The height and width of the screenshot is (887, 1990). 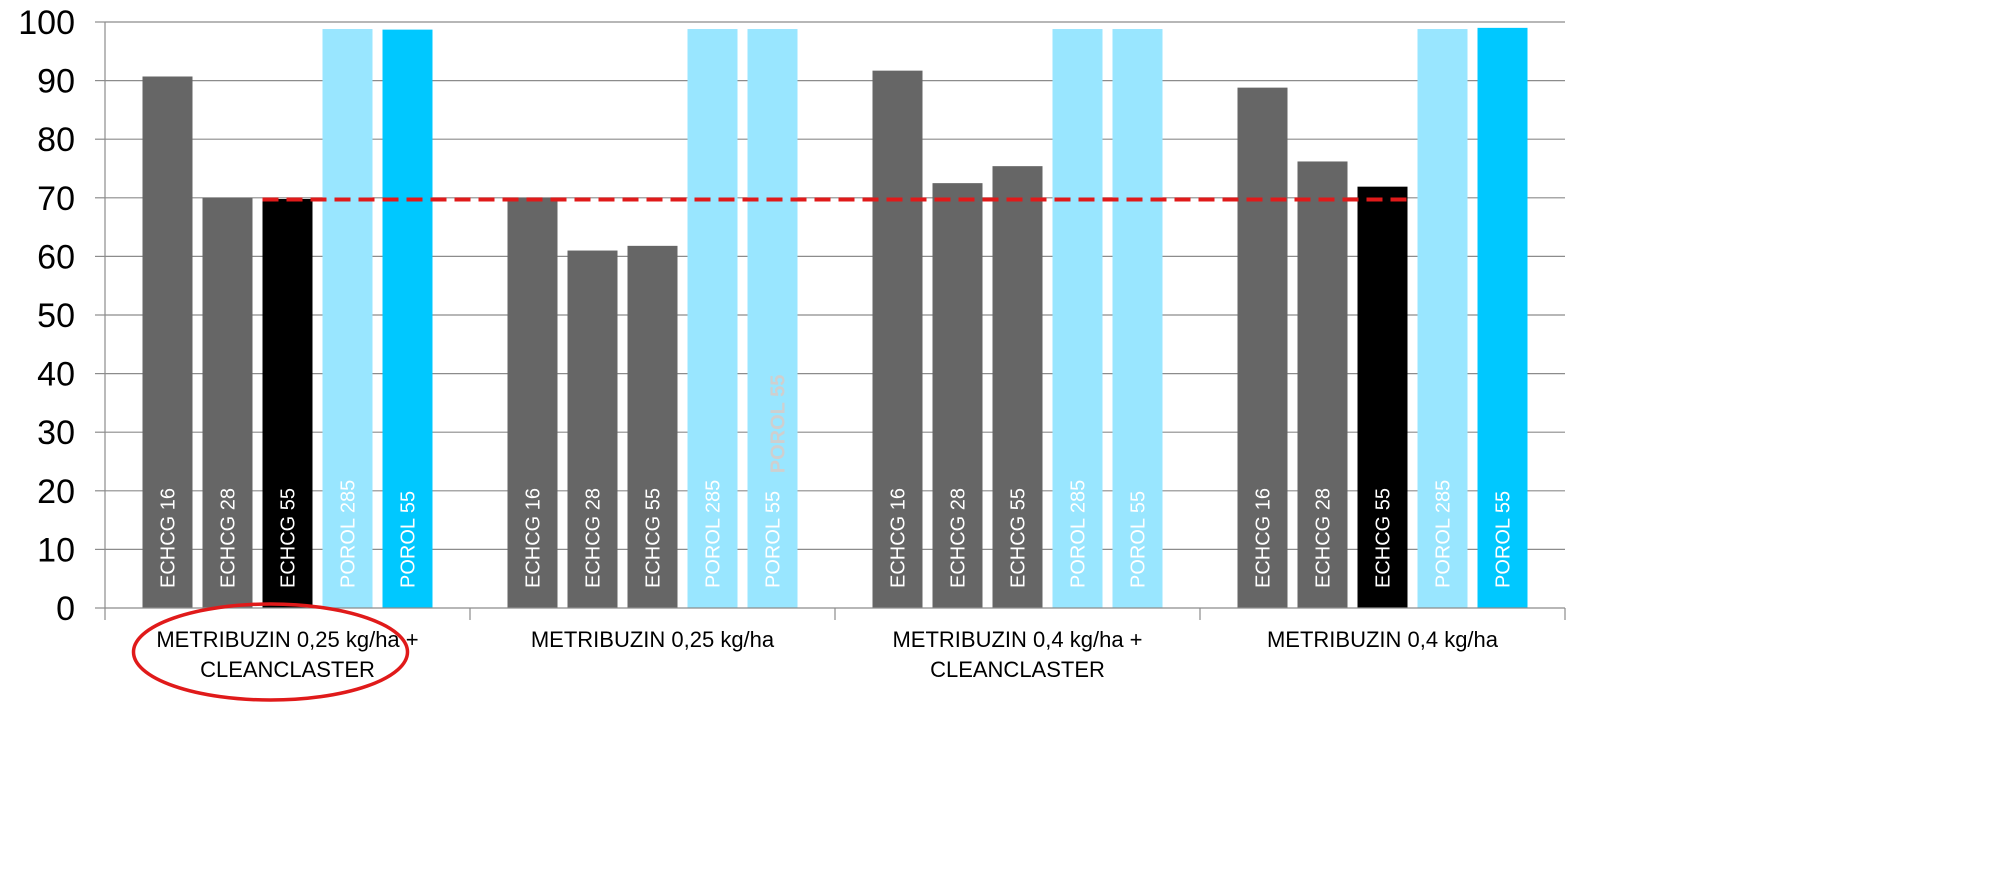 What do you see at coordinates (1017, 639) in the screenshot?
I see `group-label: METRIBUZIN 0,4 kg/ha +` at bounding box center [1017, 639].